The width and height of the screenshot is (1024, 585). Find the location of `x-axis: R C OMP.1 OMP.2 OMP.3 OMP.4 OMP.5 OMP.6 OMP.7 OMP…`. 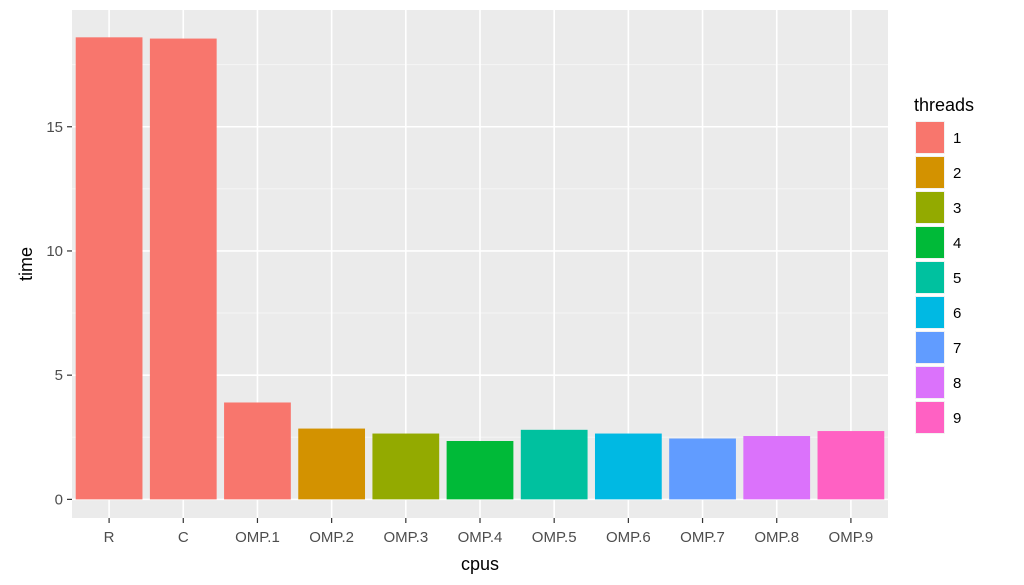

x-axis: R C OMP.1 OMP.2 OMP.3 OMP.4 OMP.5 OMP.6 OMP.7 OMP… is located at coordinates (489, 532).